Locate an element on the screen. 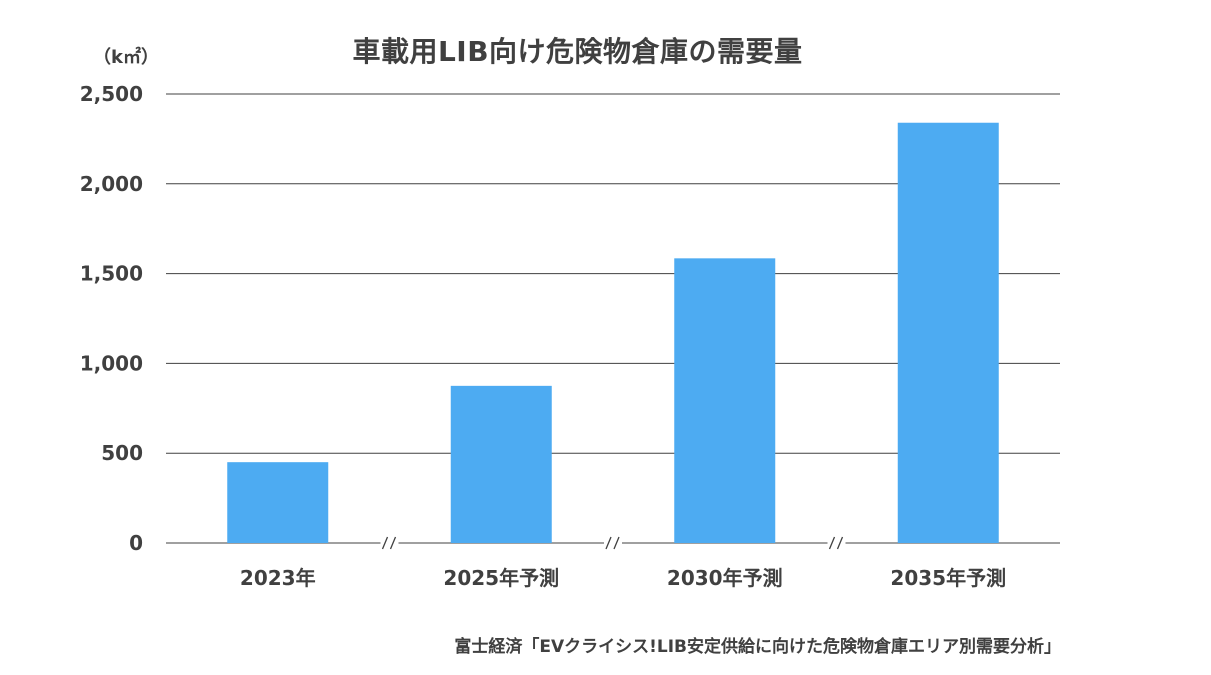 The image size is (1211, 675). x-tick-label: 2030年予測 is located at coordinates (725, 578).